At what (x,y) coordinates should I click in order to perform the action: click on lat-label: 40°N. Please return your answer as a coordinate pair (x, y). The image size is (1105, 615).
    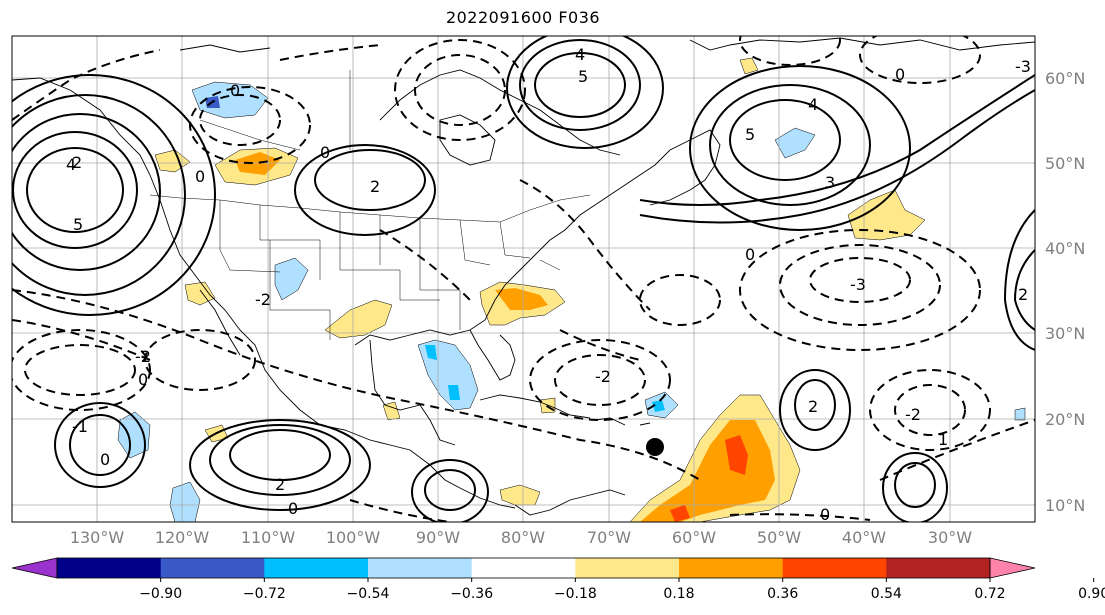
    Looking at the image, I should click on (1065, 248).